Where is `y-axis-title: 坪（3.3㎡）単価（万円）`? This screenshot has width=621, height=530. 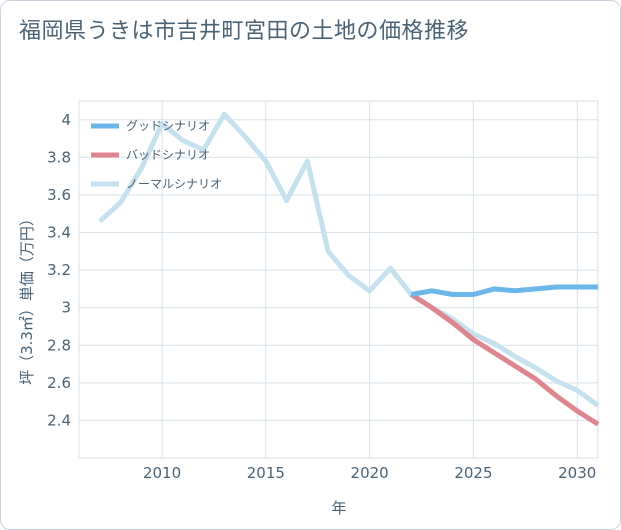 y-axis-title: 坪（3.3㎡）単価（万円） is located at coordinates (27, 298).